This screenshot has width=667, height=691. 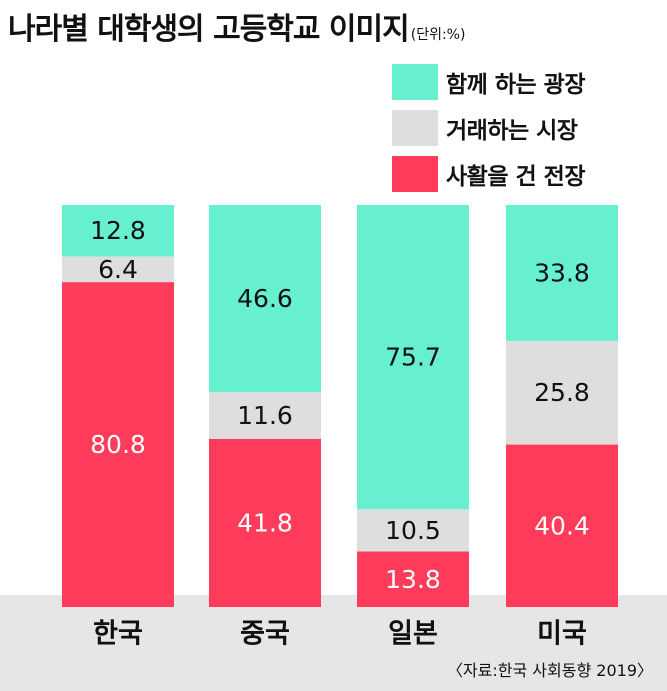 I want to click on legend-item-battlefield: 사활을 건 전장, so click(x=488, y=174).